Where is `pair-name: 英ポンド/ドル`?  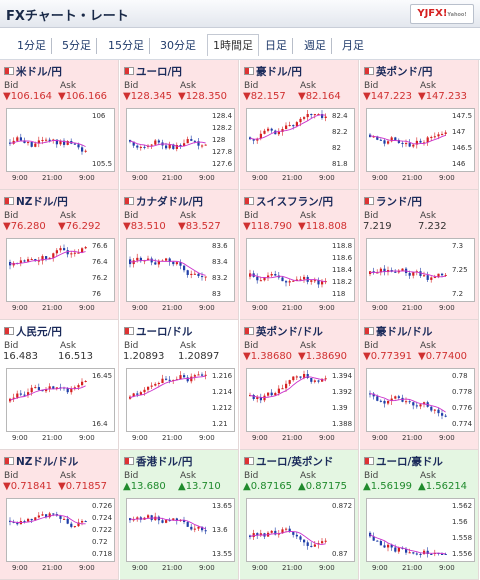 pair-name: 英ポンド/ドル is located at coordinates (283, 331).